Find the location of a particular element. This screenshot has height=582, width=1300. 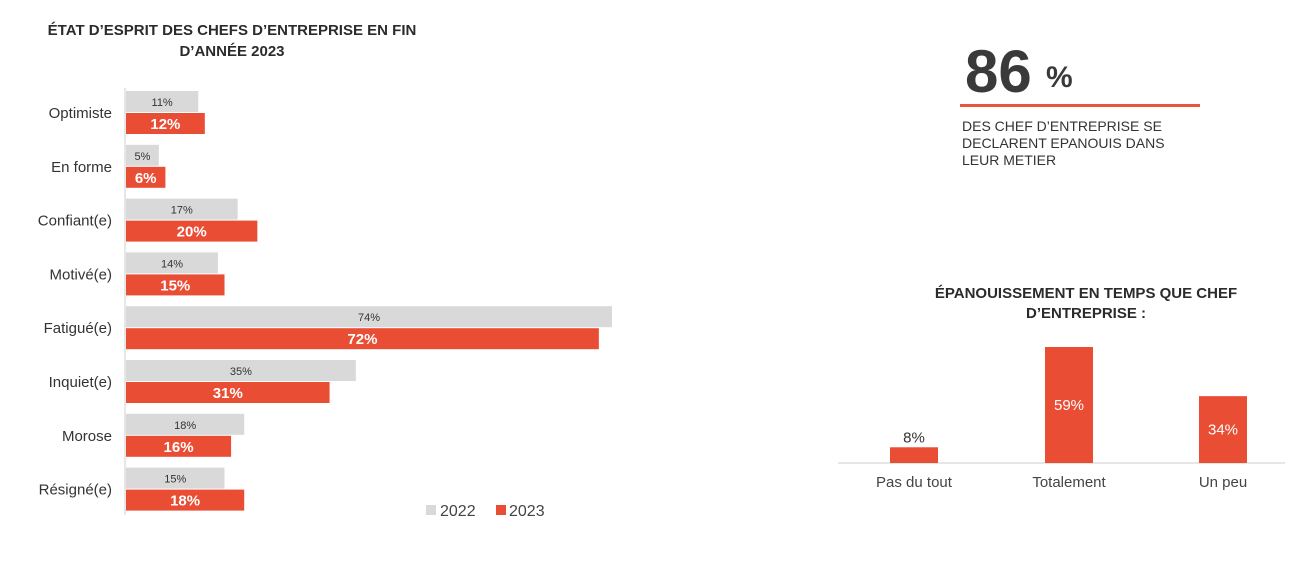

bar-2023-label-2: 20% is located at coordinates (192, 232).